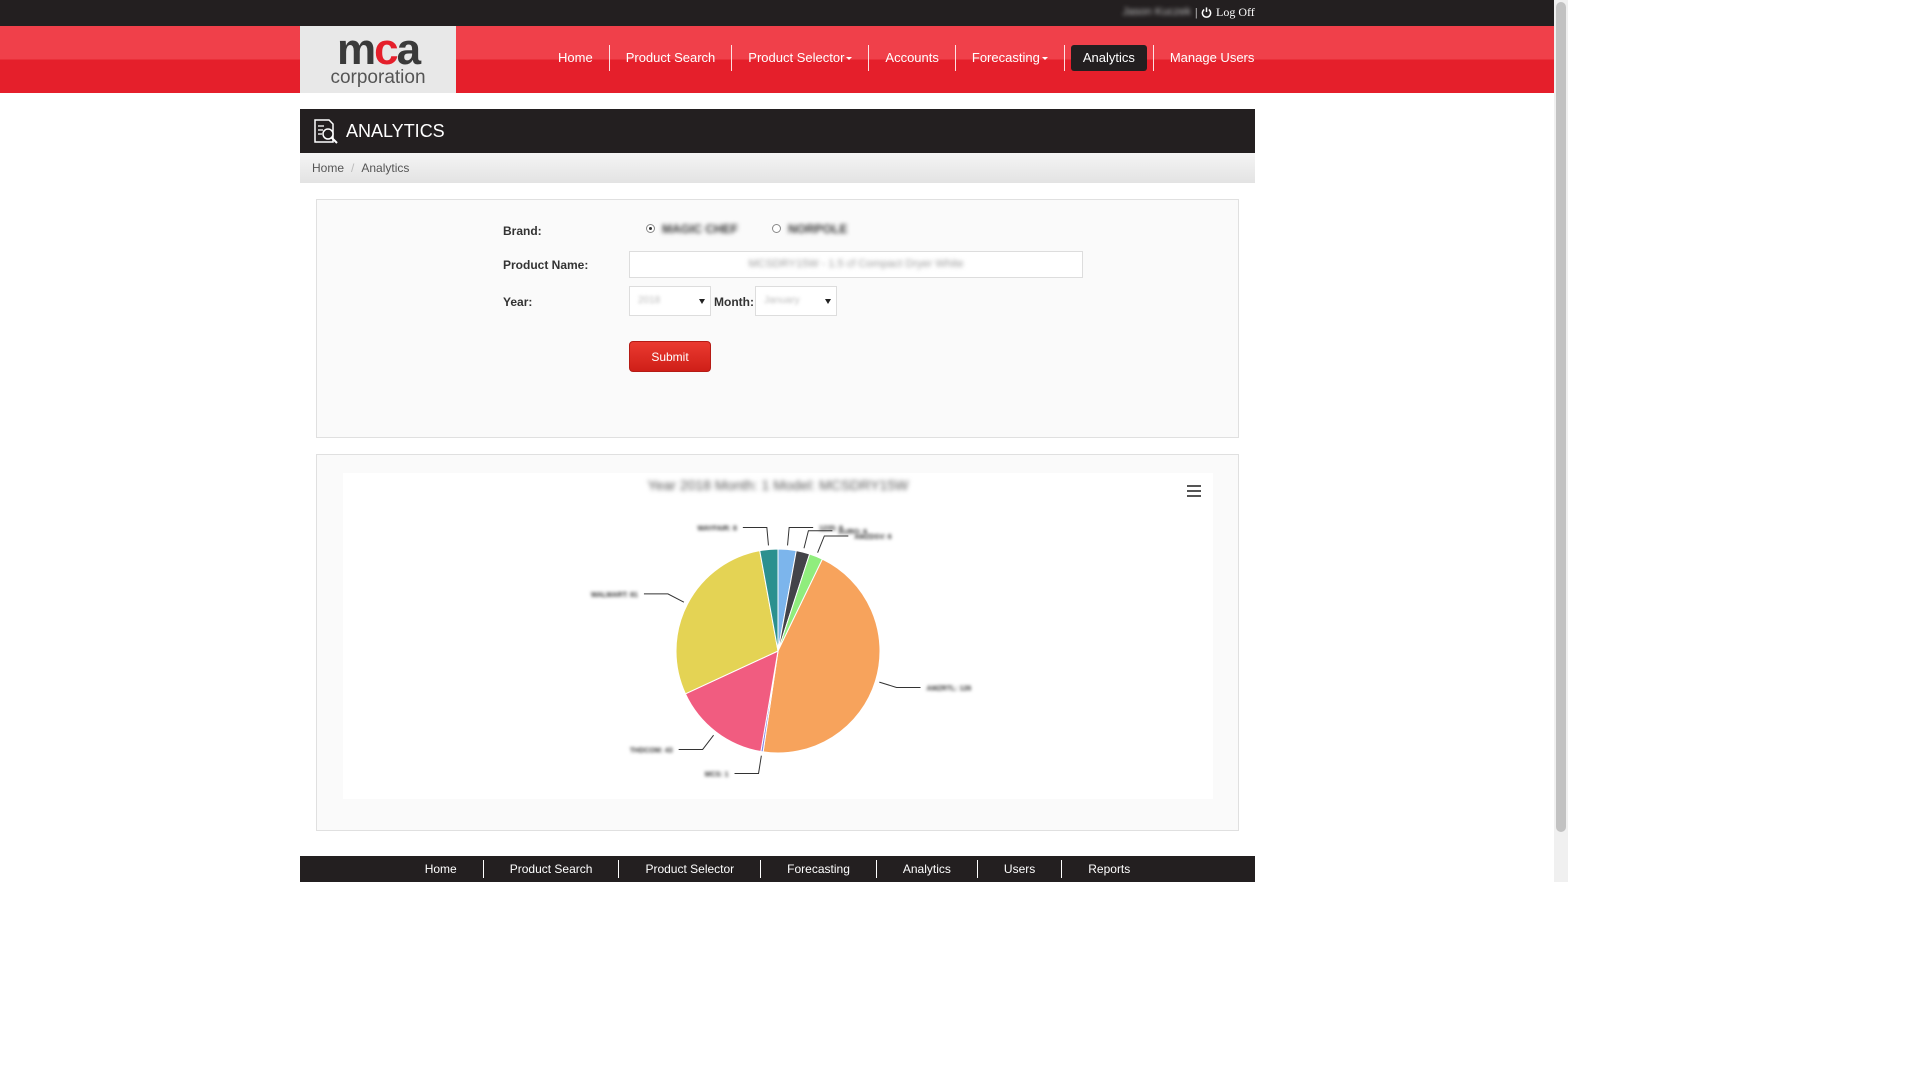 Image resolution: width=1920 pixels, height=1080 pixels. What do you see at coordinates (777, 131) in the screenshot?
I see `page-title-bar: ANALYTICS` at bounding box center [777, 131].